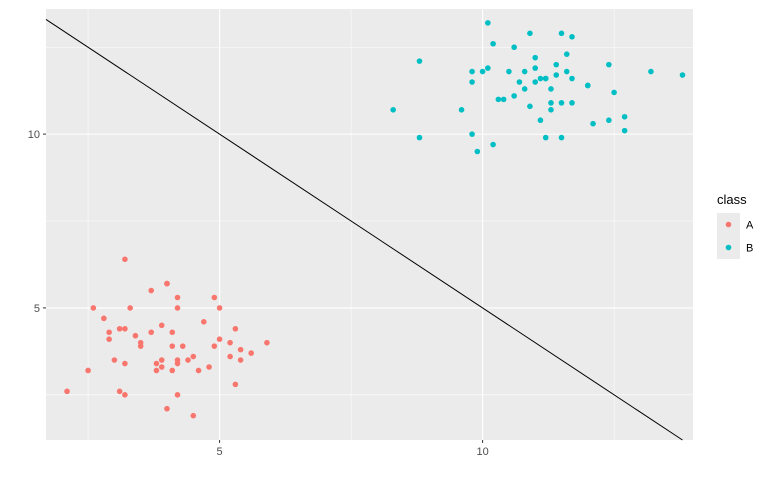  I want to click on legend-key-a, so click(728, 224).